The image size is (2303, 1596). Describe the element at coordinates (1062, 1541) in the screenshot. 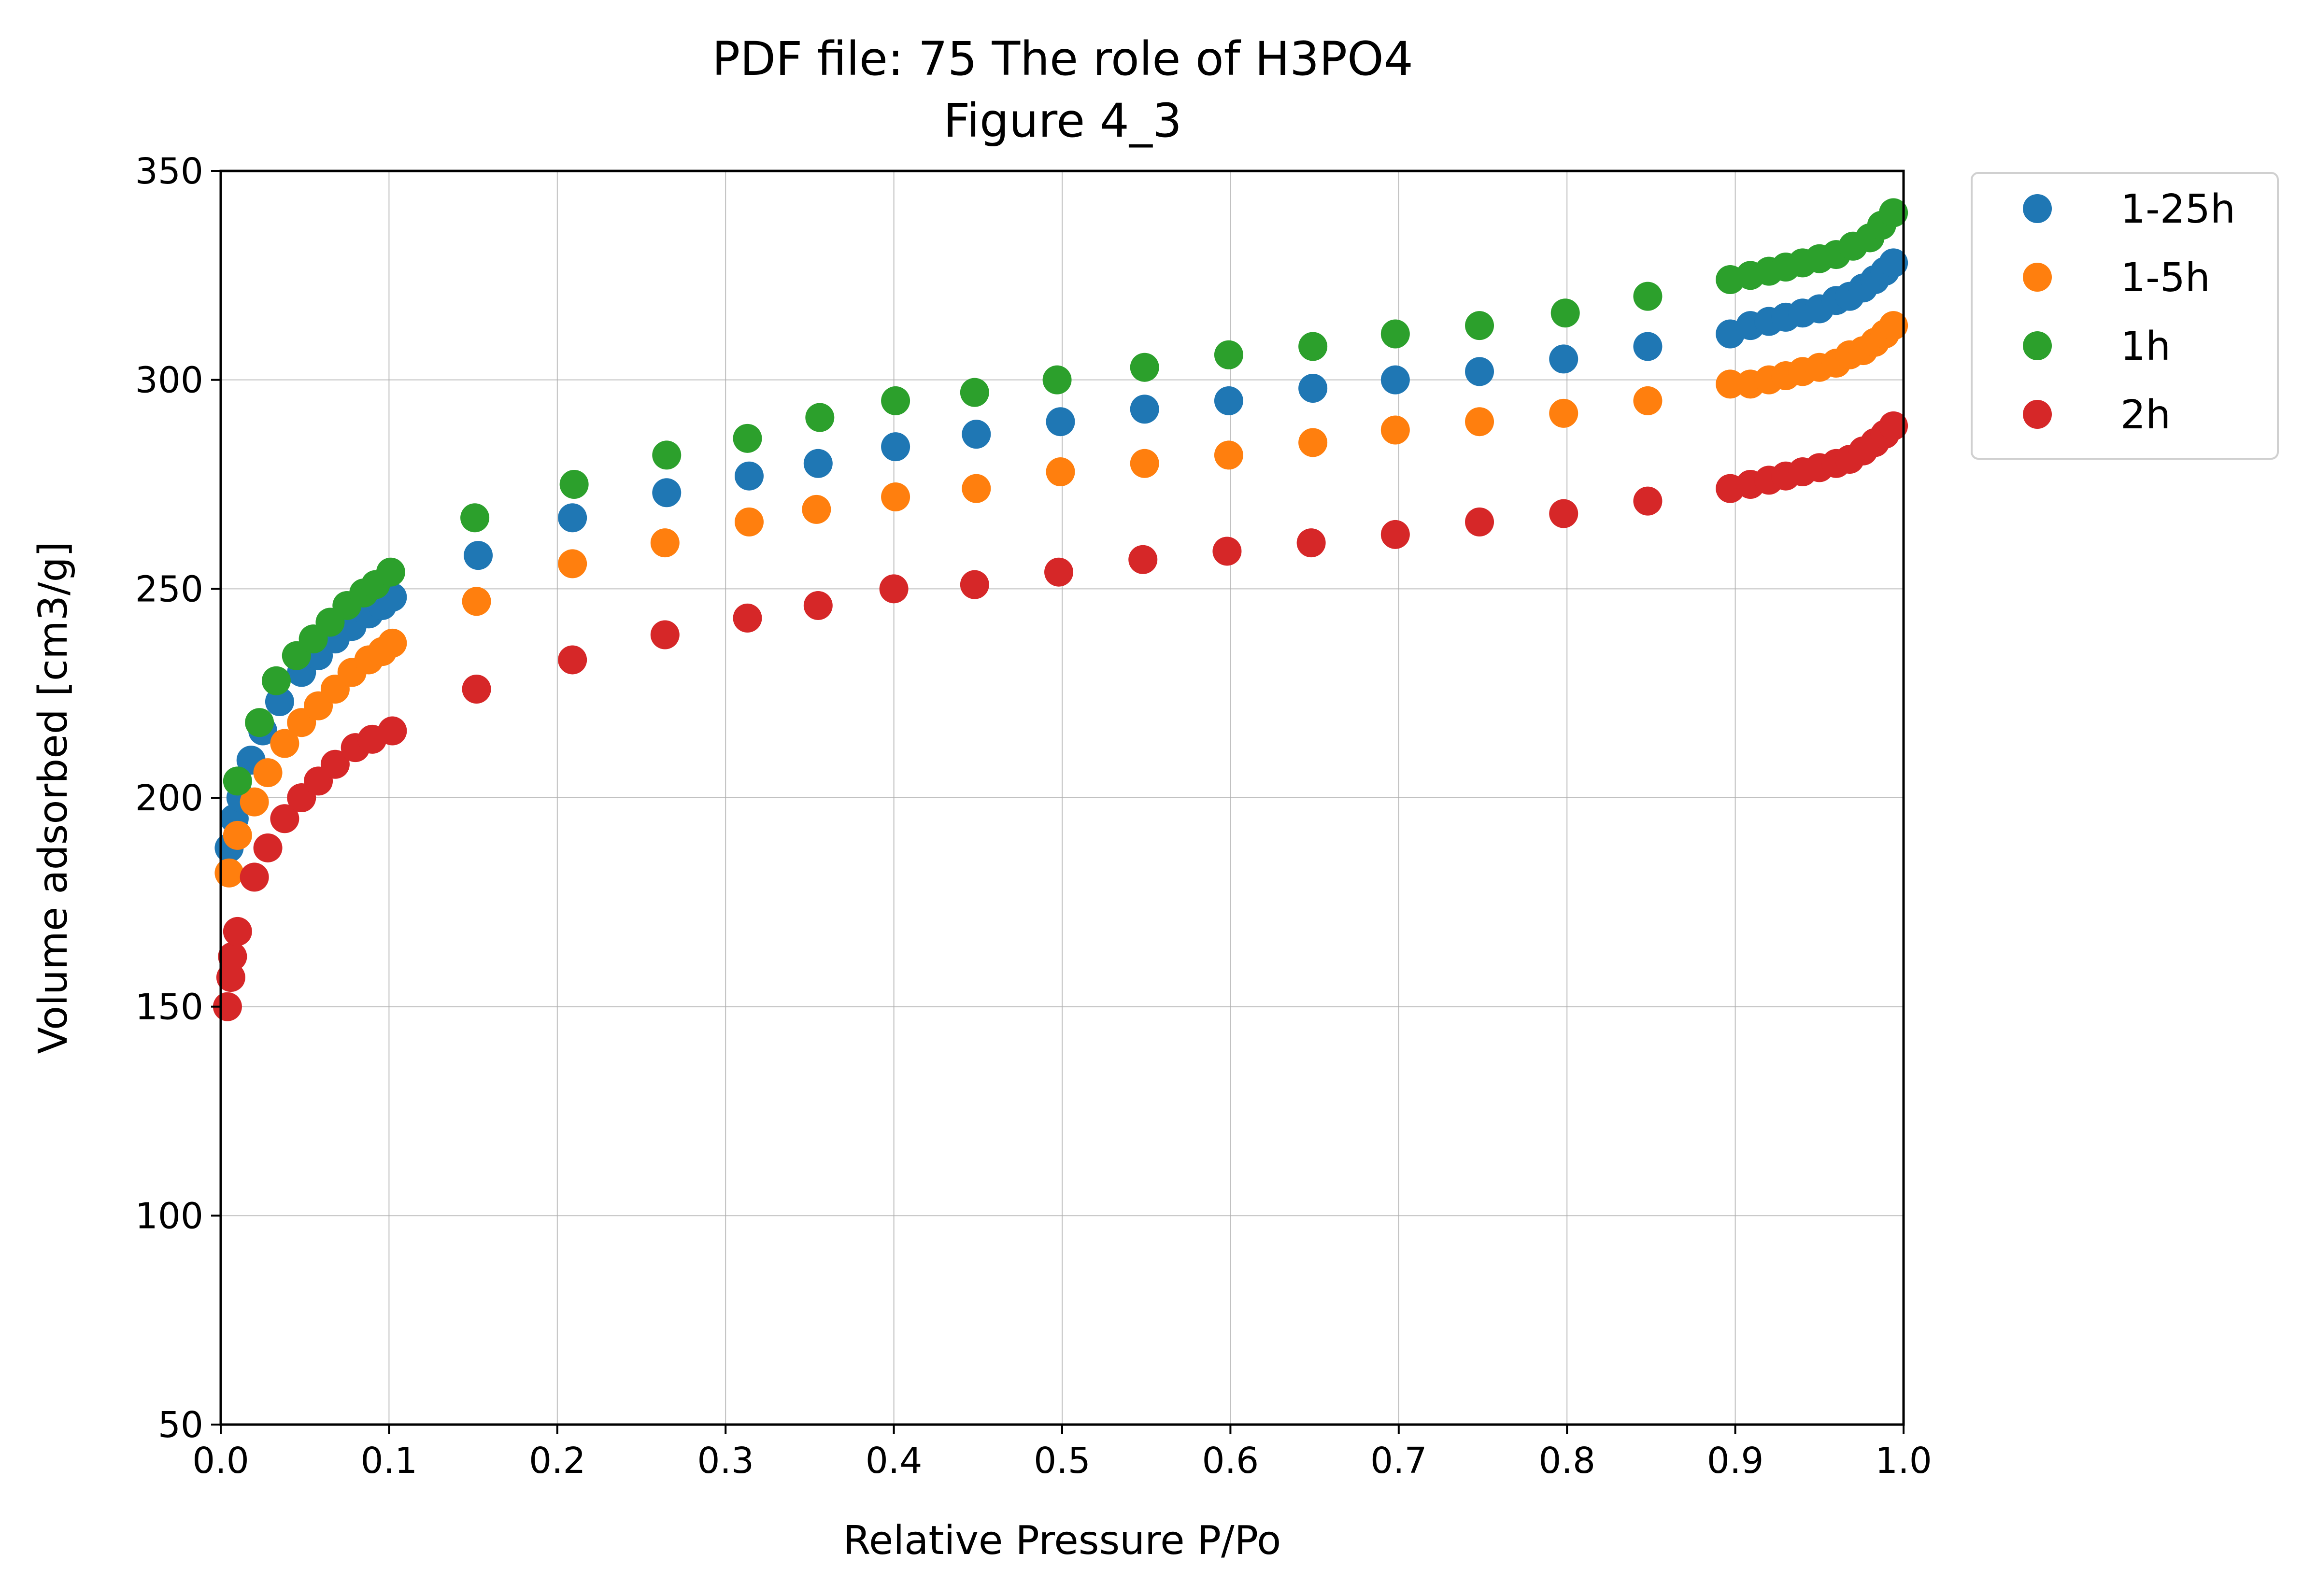

I see `x-axis-label: Relative Pressure P/Po` at that location.